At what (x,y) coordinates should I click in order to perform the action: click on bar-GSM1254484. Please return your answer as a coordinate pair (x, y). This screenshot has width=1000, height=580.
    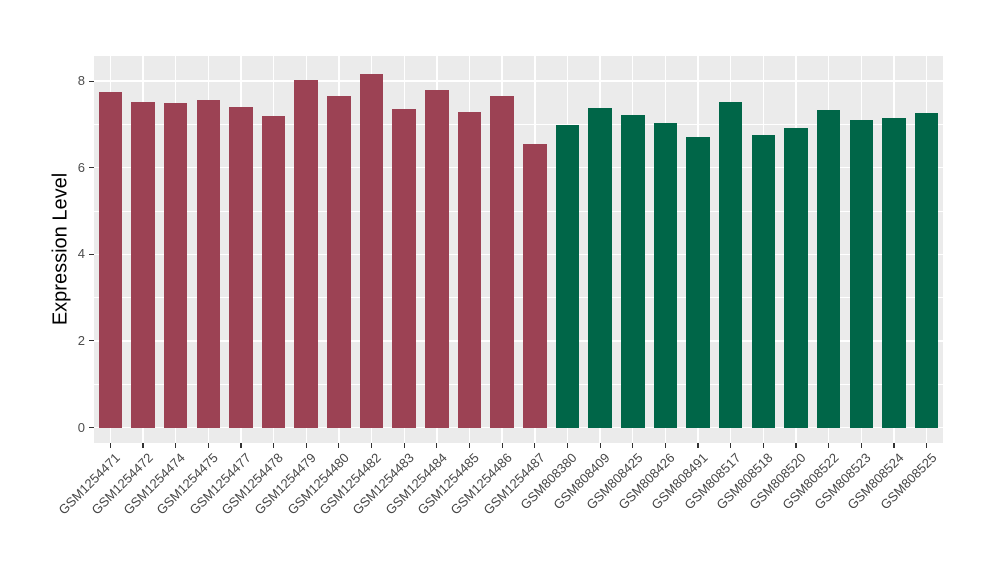
    Looking at the image, I should click on (437, 259).